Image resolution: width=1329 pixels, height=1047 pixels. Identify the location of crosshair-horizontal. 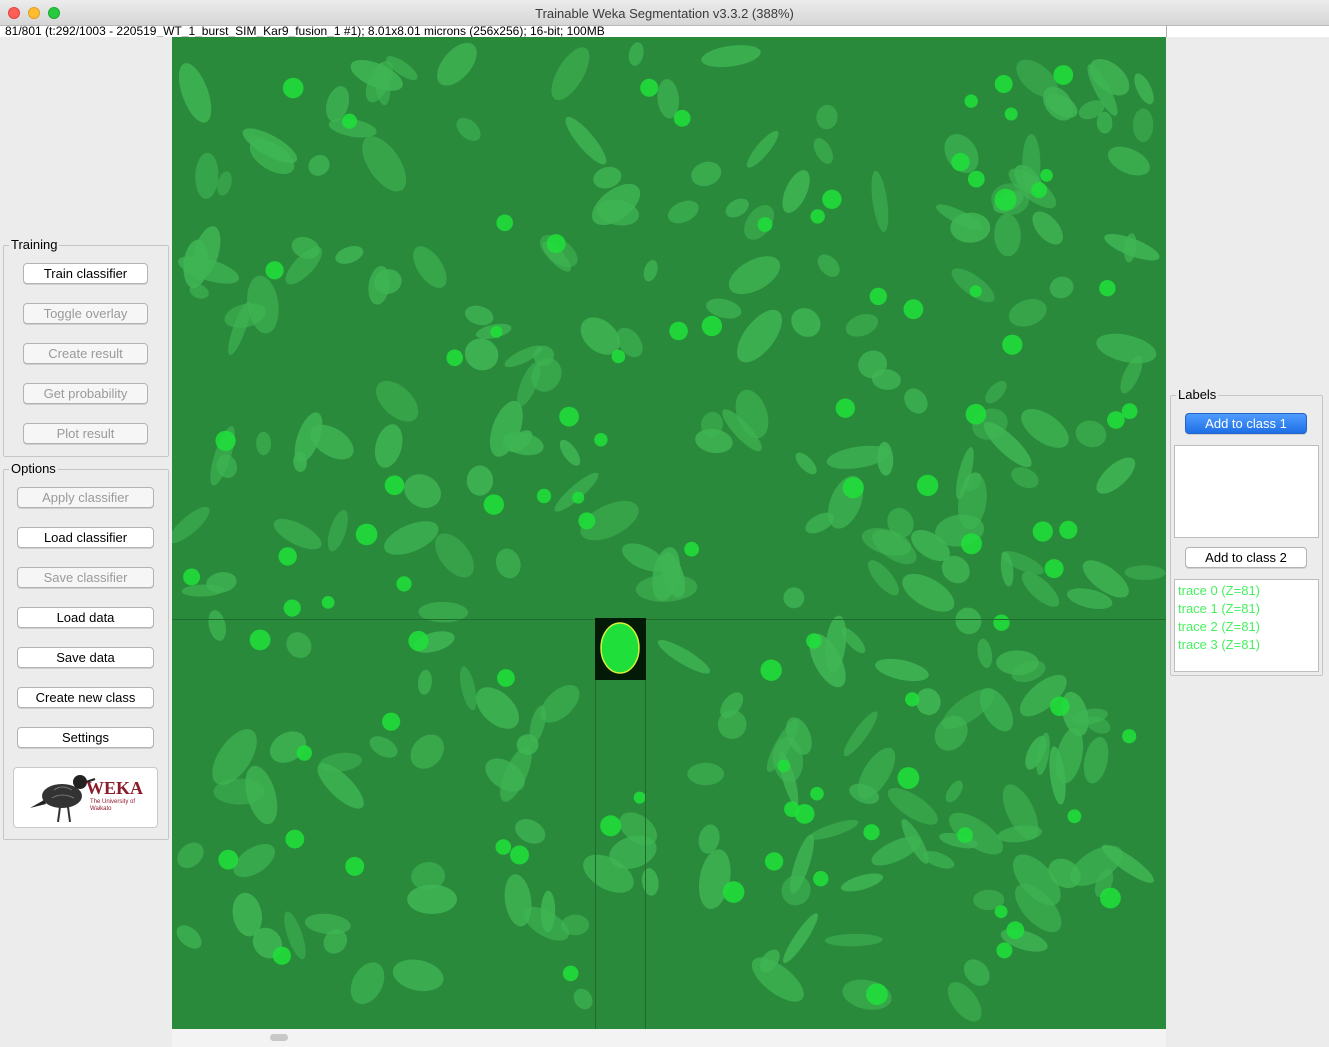
(669, 619).